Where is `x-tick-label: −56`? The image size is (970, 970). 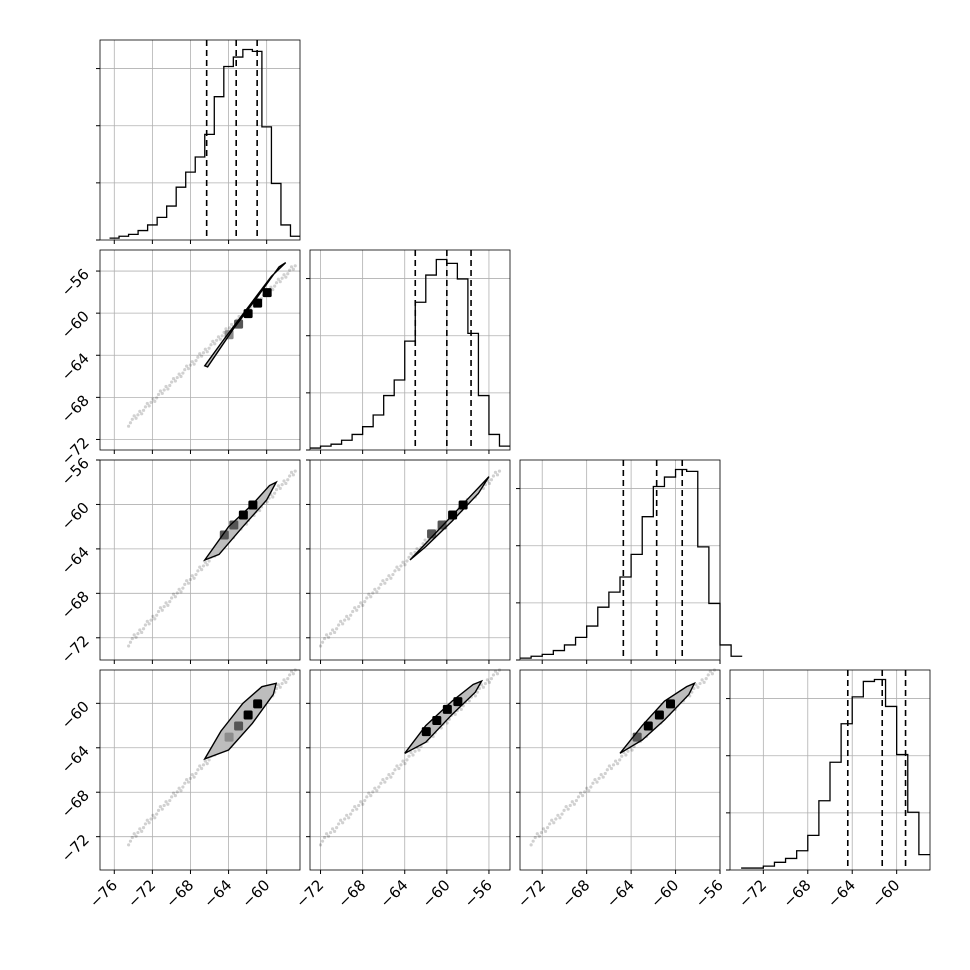
x-tick-label: −56 is located at coordinates (478, 893).